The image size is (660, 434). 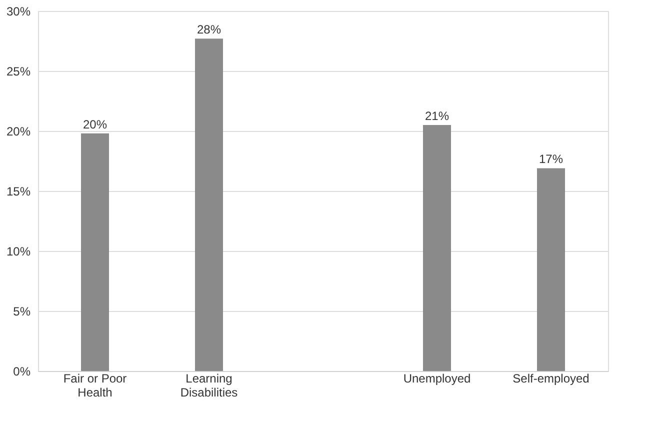 What do you see at coordinates (18, 131) in the screenshot?
I see `y-tick-label: 20%` at bounding box center [18, 131].